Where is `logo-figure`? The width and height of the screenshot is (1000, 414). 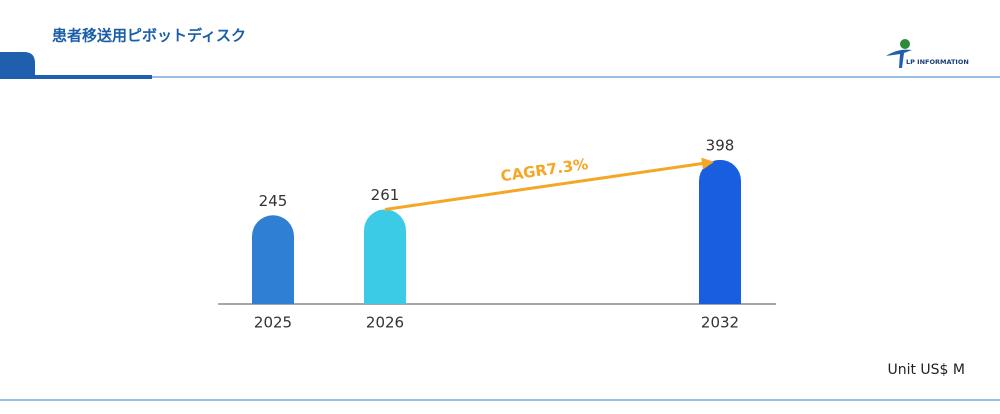 logo-figure is located at coordinates (899, 58).